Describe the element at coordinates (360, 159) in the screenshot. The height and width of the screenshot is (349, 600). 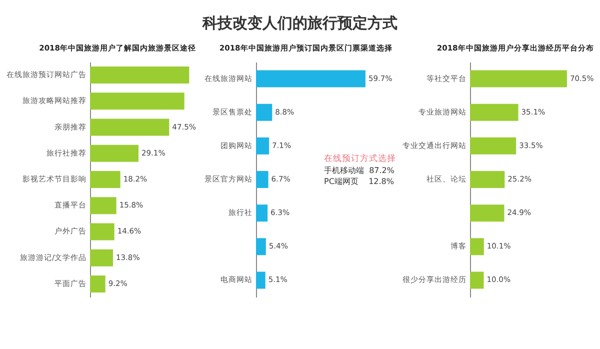
I see `annotation: 在线预订方式选择` at that location.